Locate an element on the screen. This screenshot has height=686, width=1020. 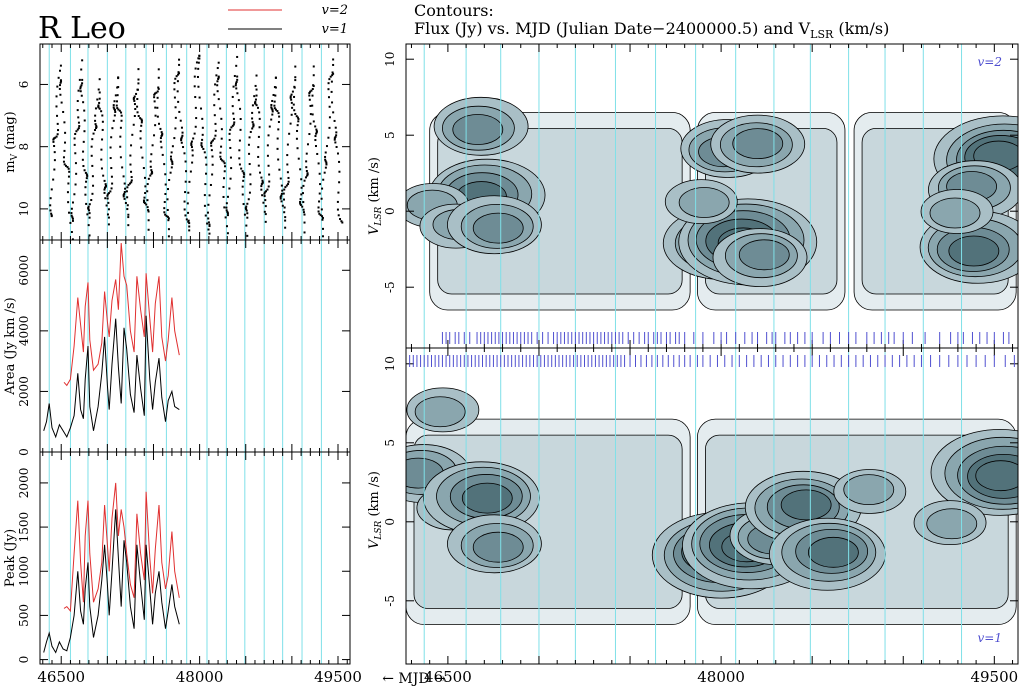
y-tick-label: 10 is located at coordinates (390, 59).